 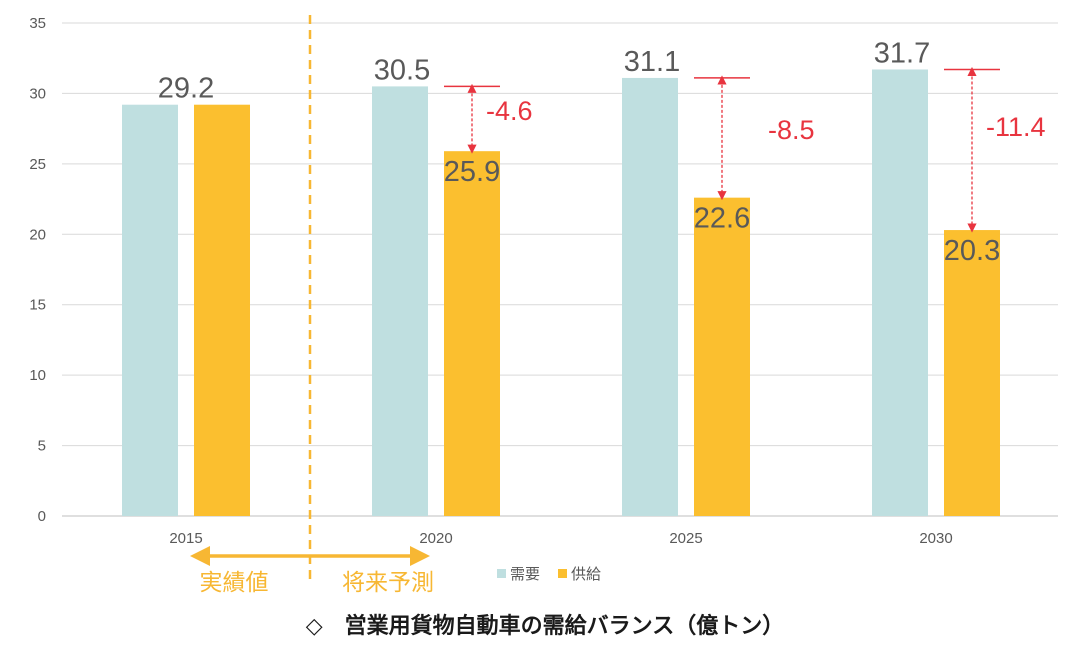 I want to click on left-arrow-icon, so click(x=200, y=556).